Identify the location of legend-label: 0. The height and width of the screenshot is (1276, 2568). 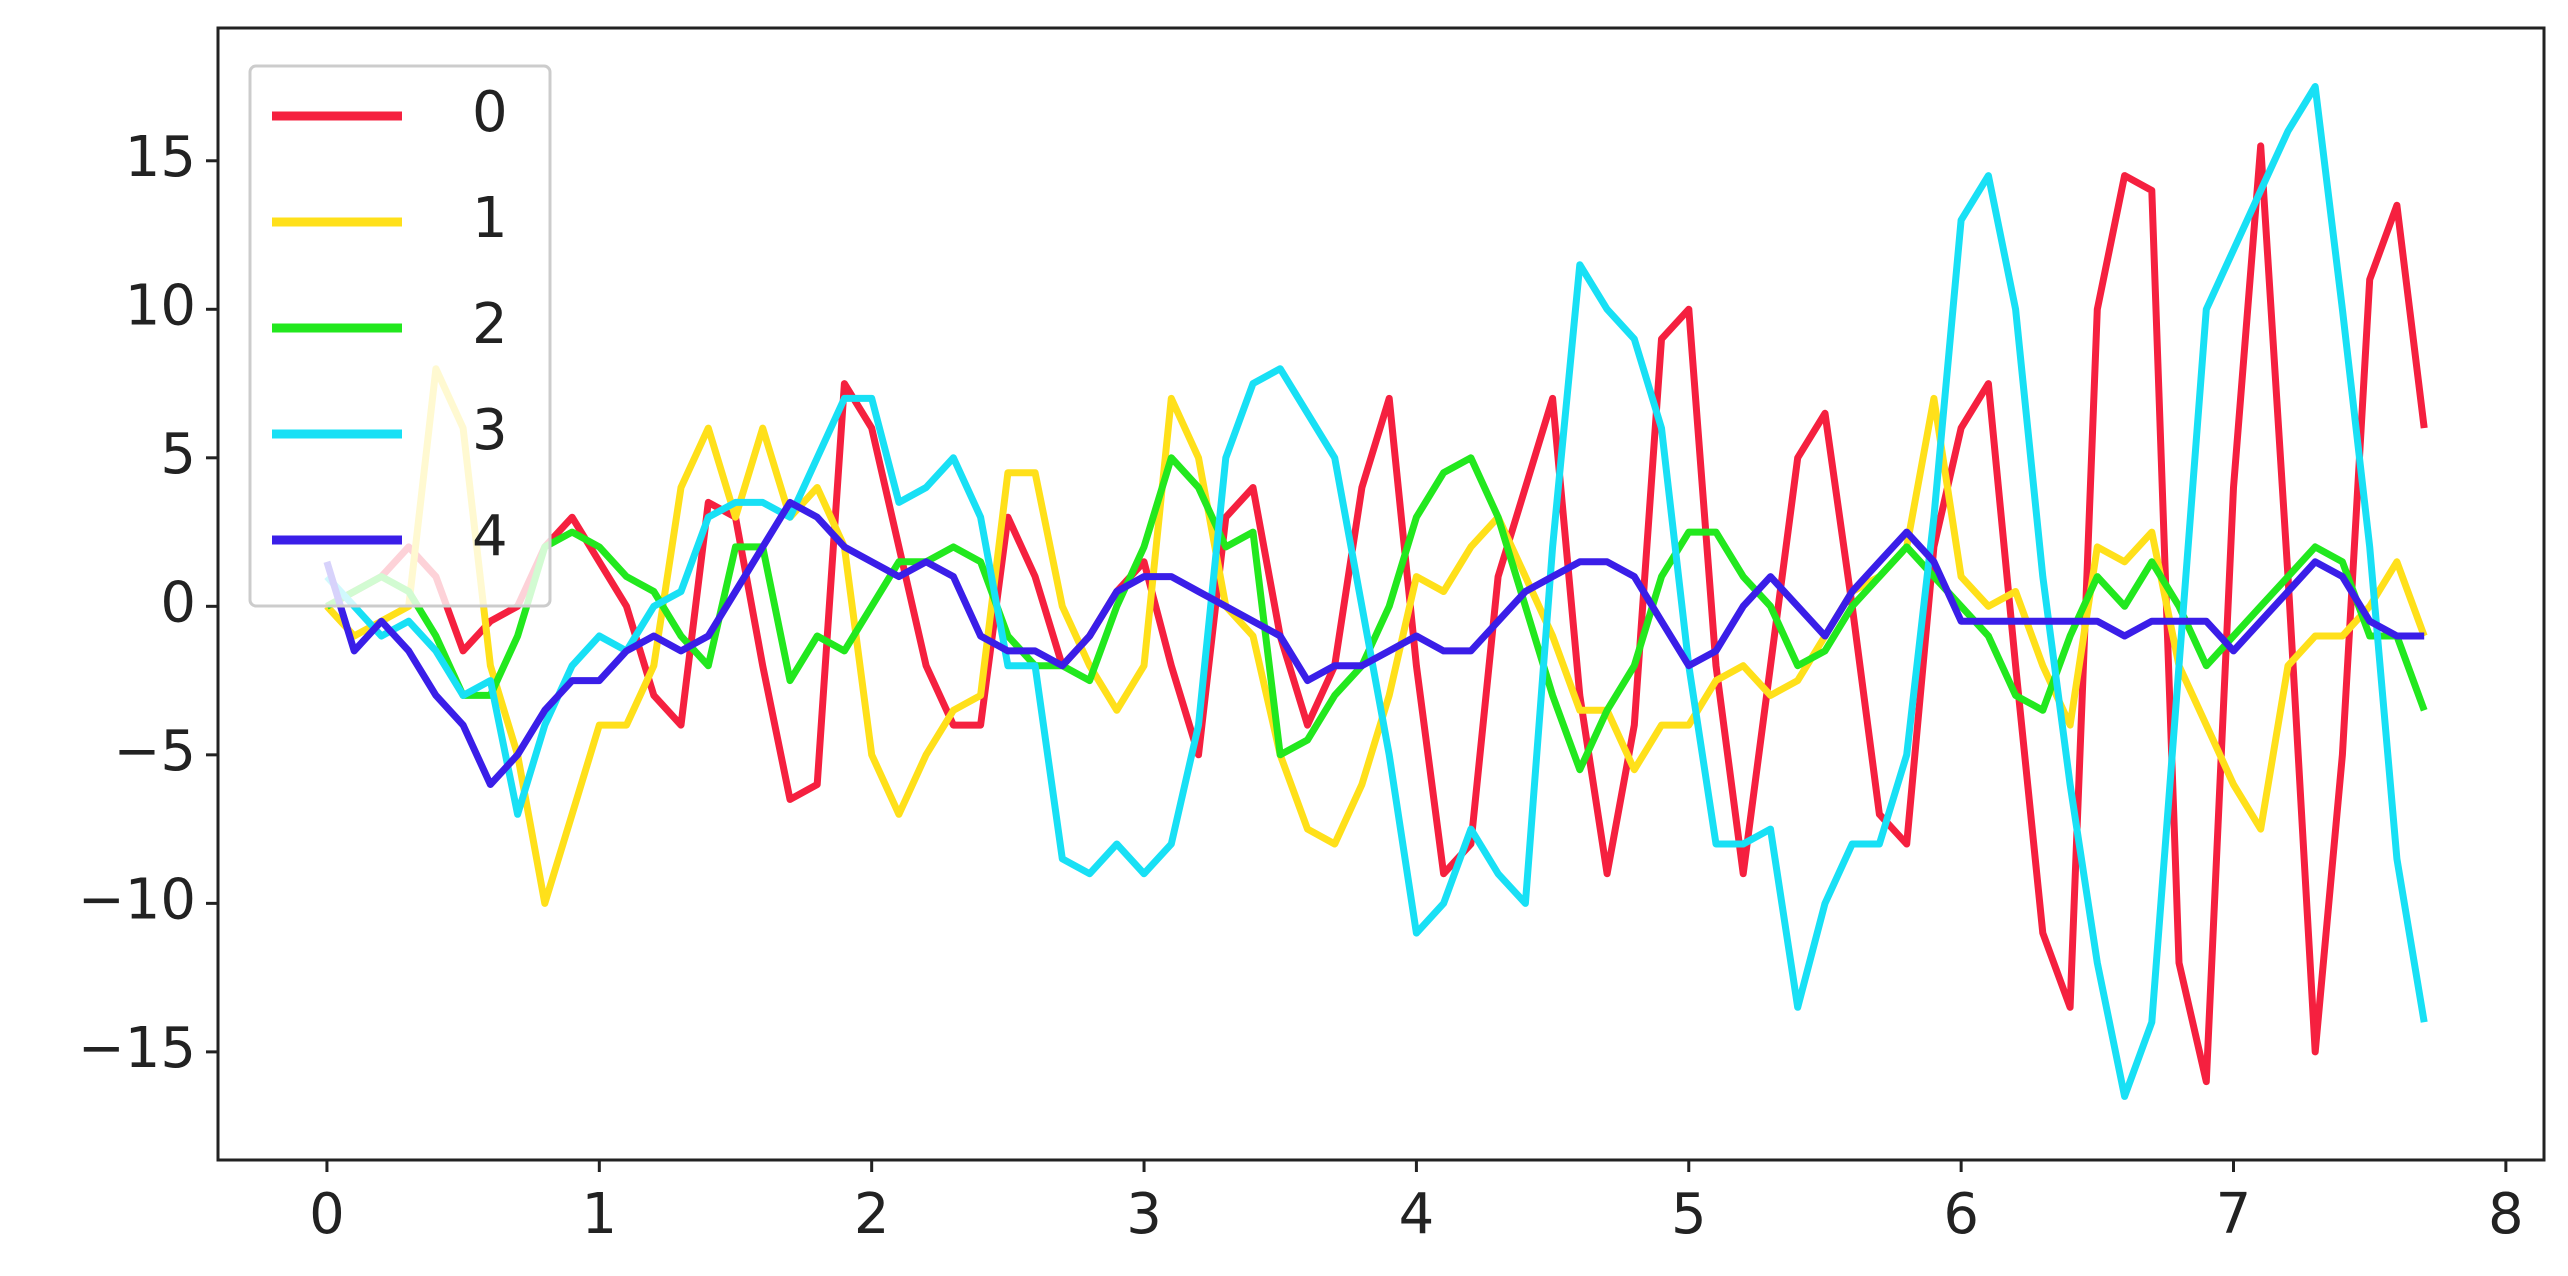
(490, 112).